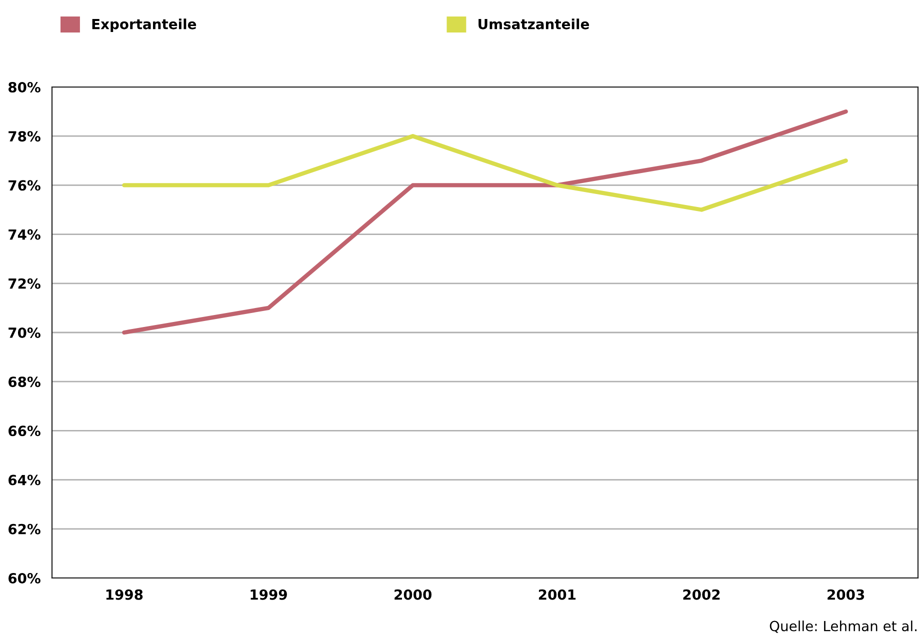 The height and width of the screenshot is (642, 922). Describe the element at coordinates (24, 283) in the screenshot. I see `y-tick-label: 72%` at that location.